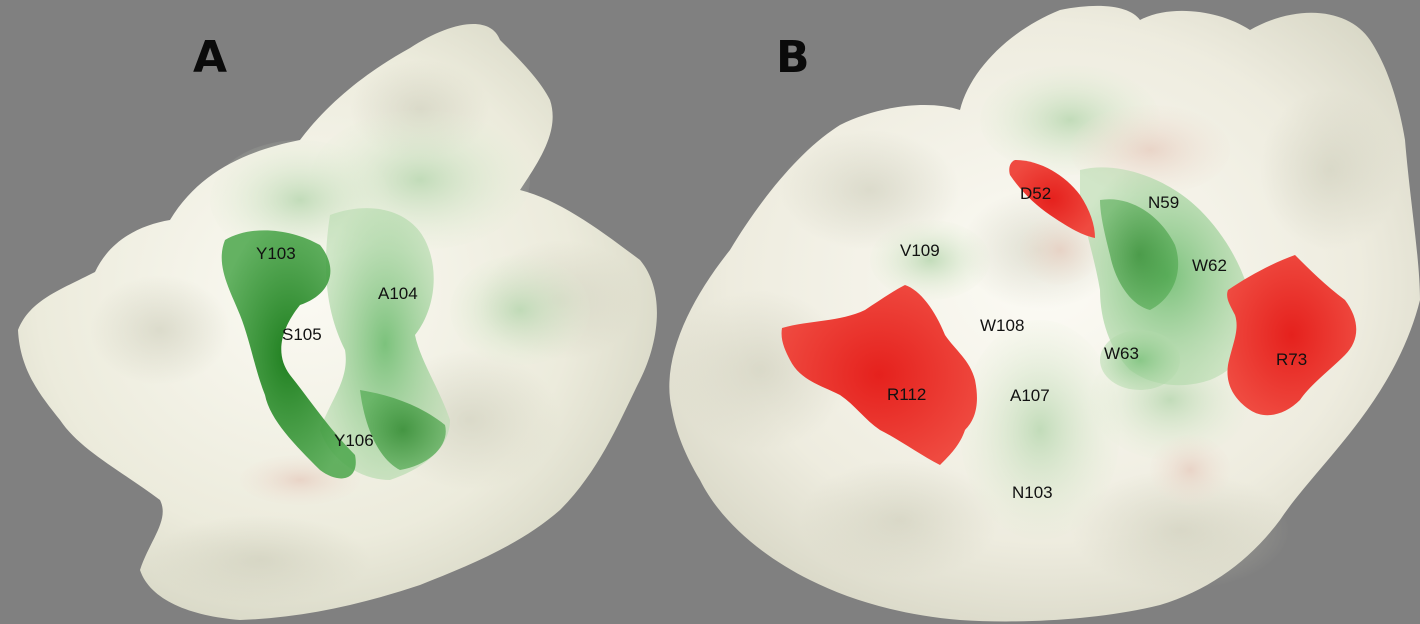 The height and width of the screenshot is (624, 1420). Describe the element at coordinates (1292, 335) in the screenshot. I see `charged-patch-r73` at that location.